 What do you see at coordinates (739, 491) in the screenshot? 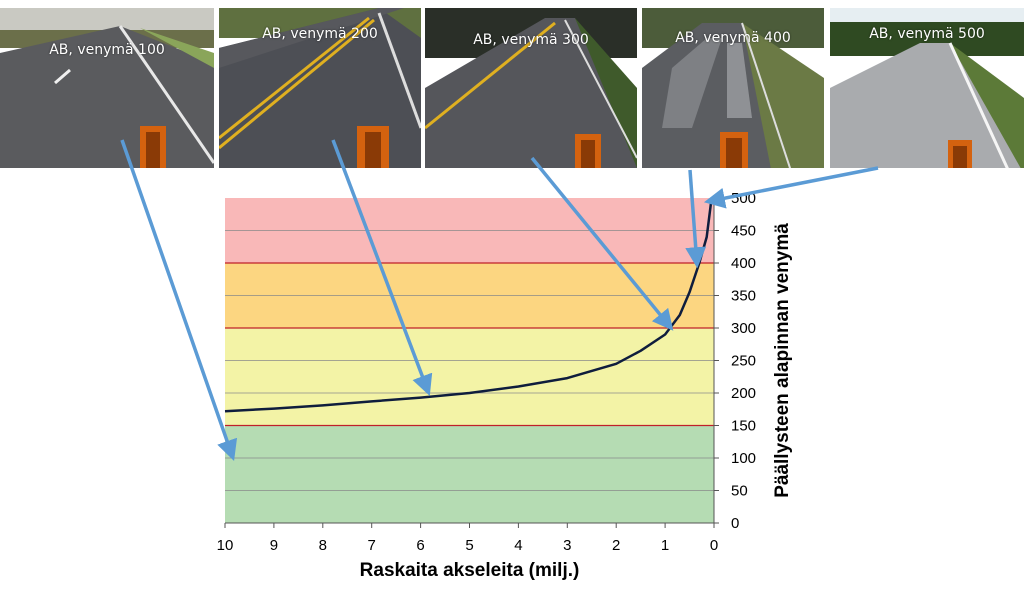
I see `y-tick-label: 50` at bounding box center [739, 491].